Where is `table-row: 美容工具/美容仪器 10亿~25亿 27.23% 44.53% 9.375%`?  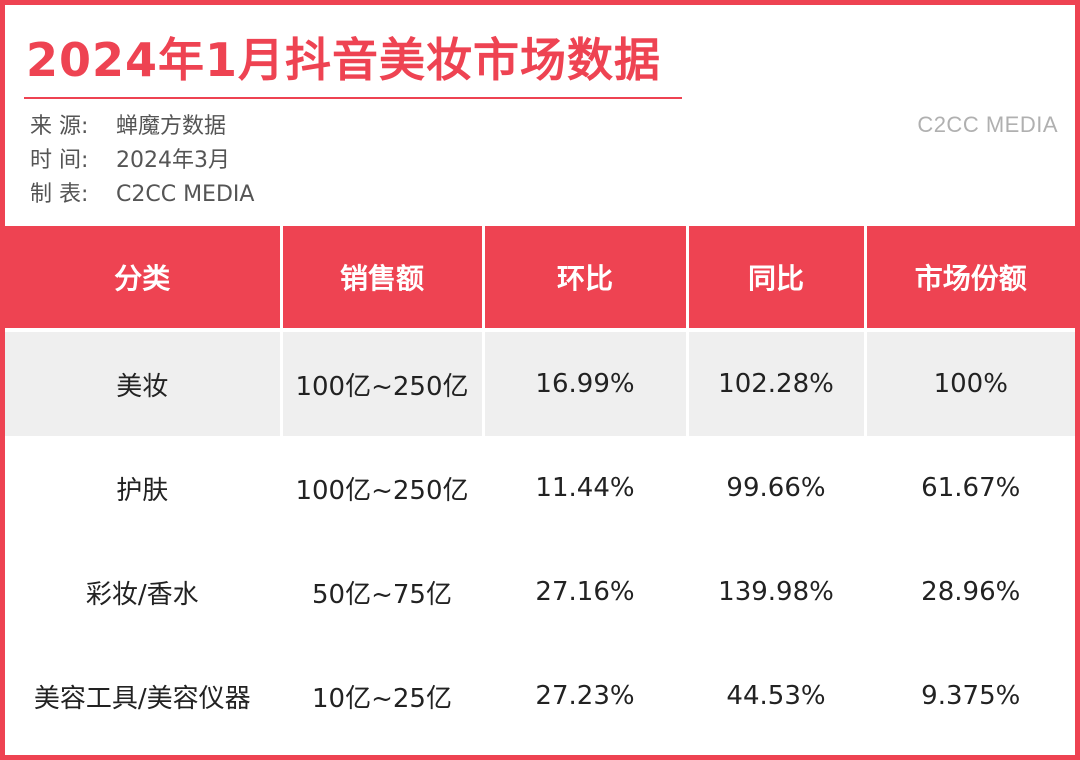 table-row: 美容工具/美容仪器 10亿~25亿 27.23% 44.53% 9.375% is located at coordinates (540, 696).